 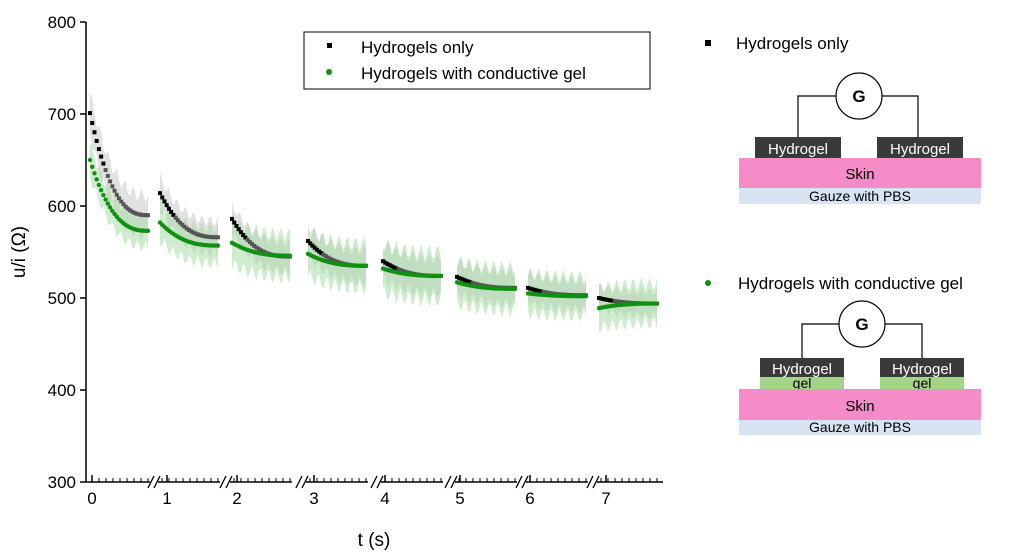 I want to click on x-axis: 0 1 2 3 4 5 6 7, so click(x=374, y=491).